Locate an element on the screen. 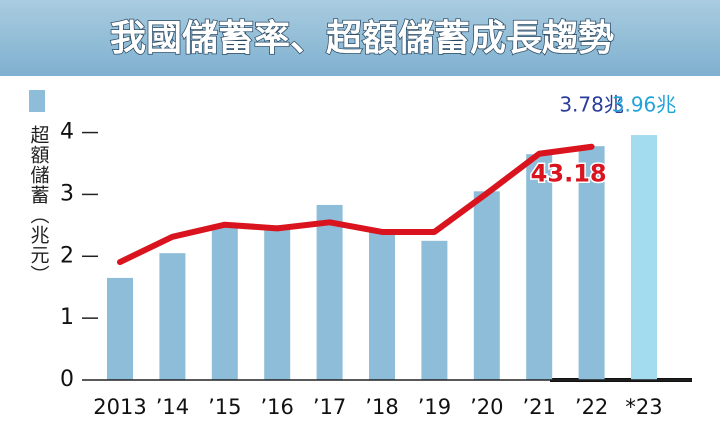 This screenshot has width=720, height=427. x-tick-label: ’19 is located at coordinates (434, 407).